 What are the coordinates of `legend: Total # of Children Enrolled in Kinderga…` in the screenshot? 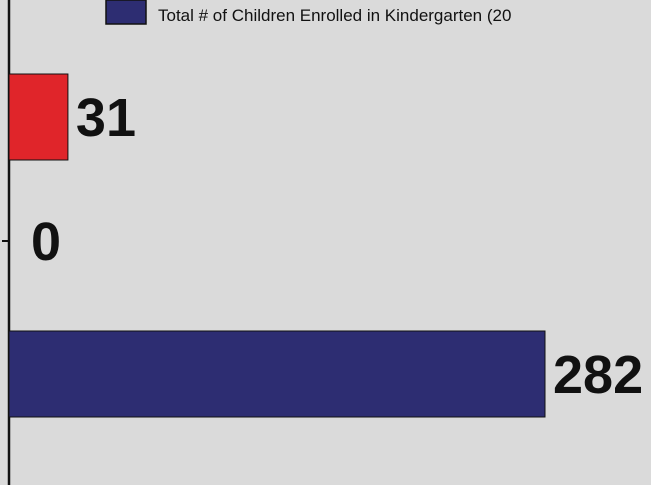 It's located at (308, 12).